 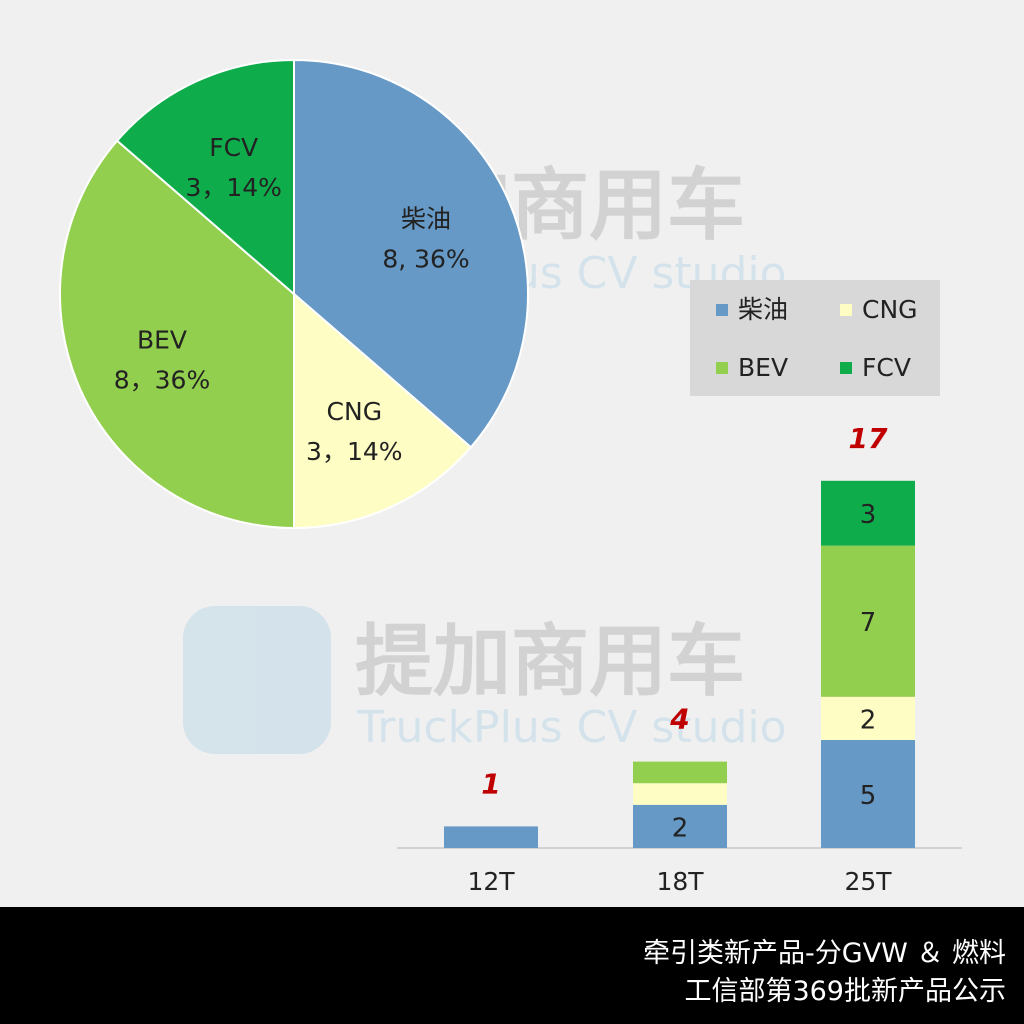 I want to click on x-tick-label: 12T, so click(x=491, y=881).